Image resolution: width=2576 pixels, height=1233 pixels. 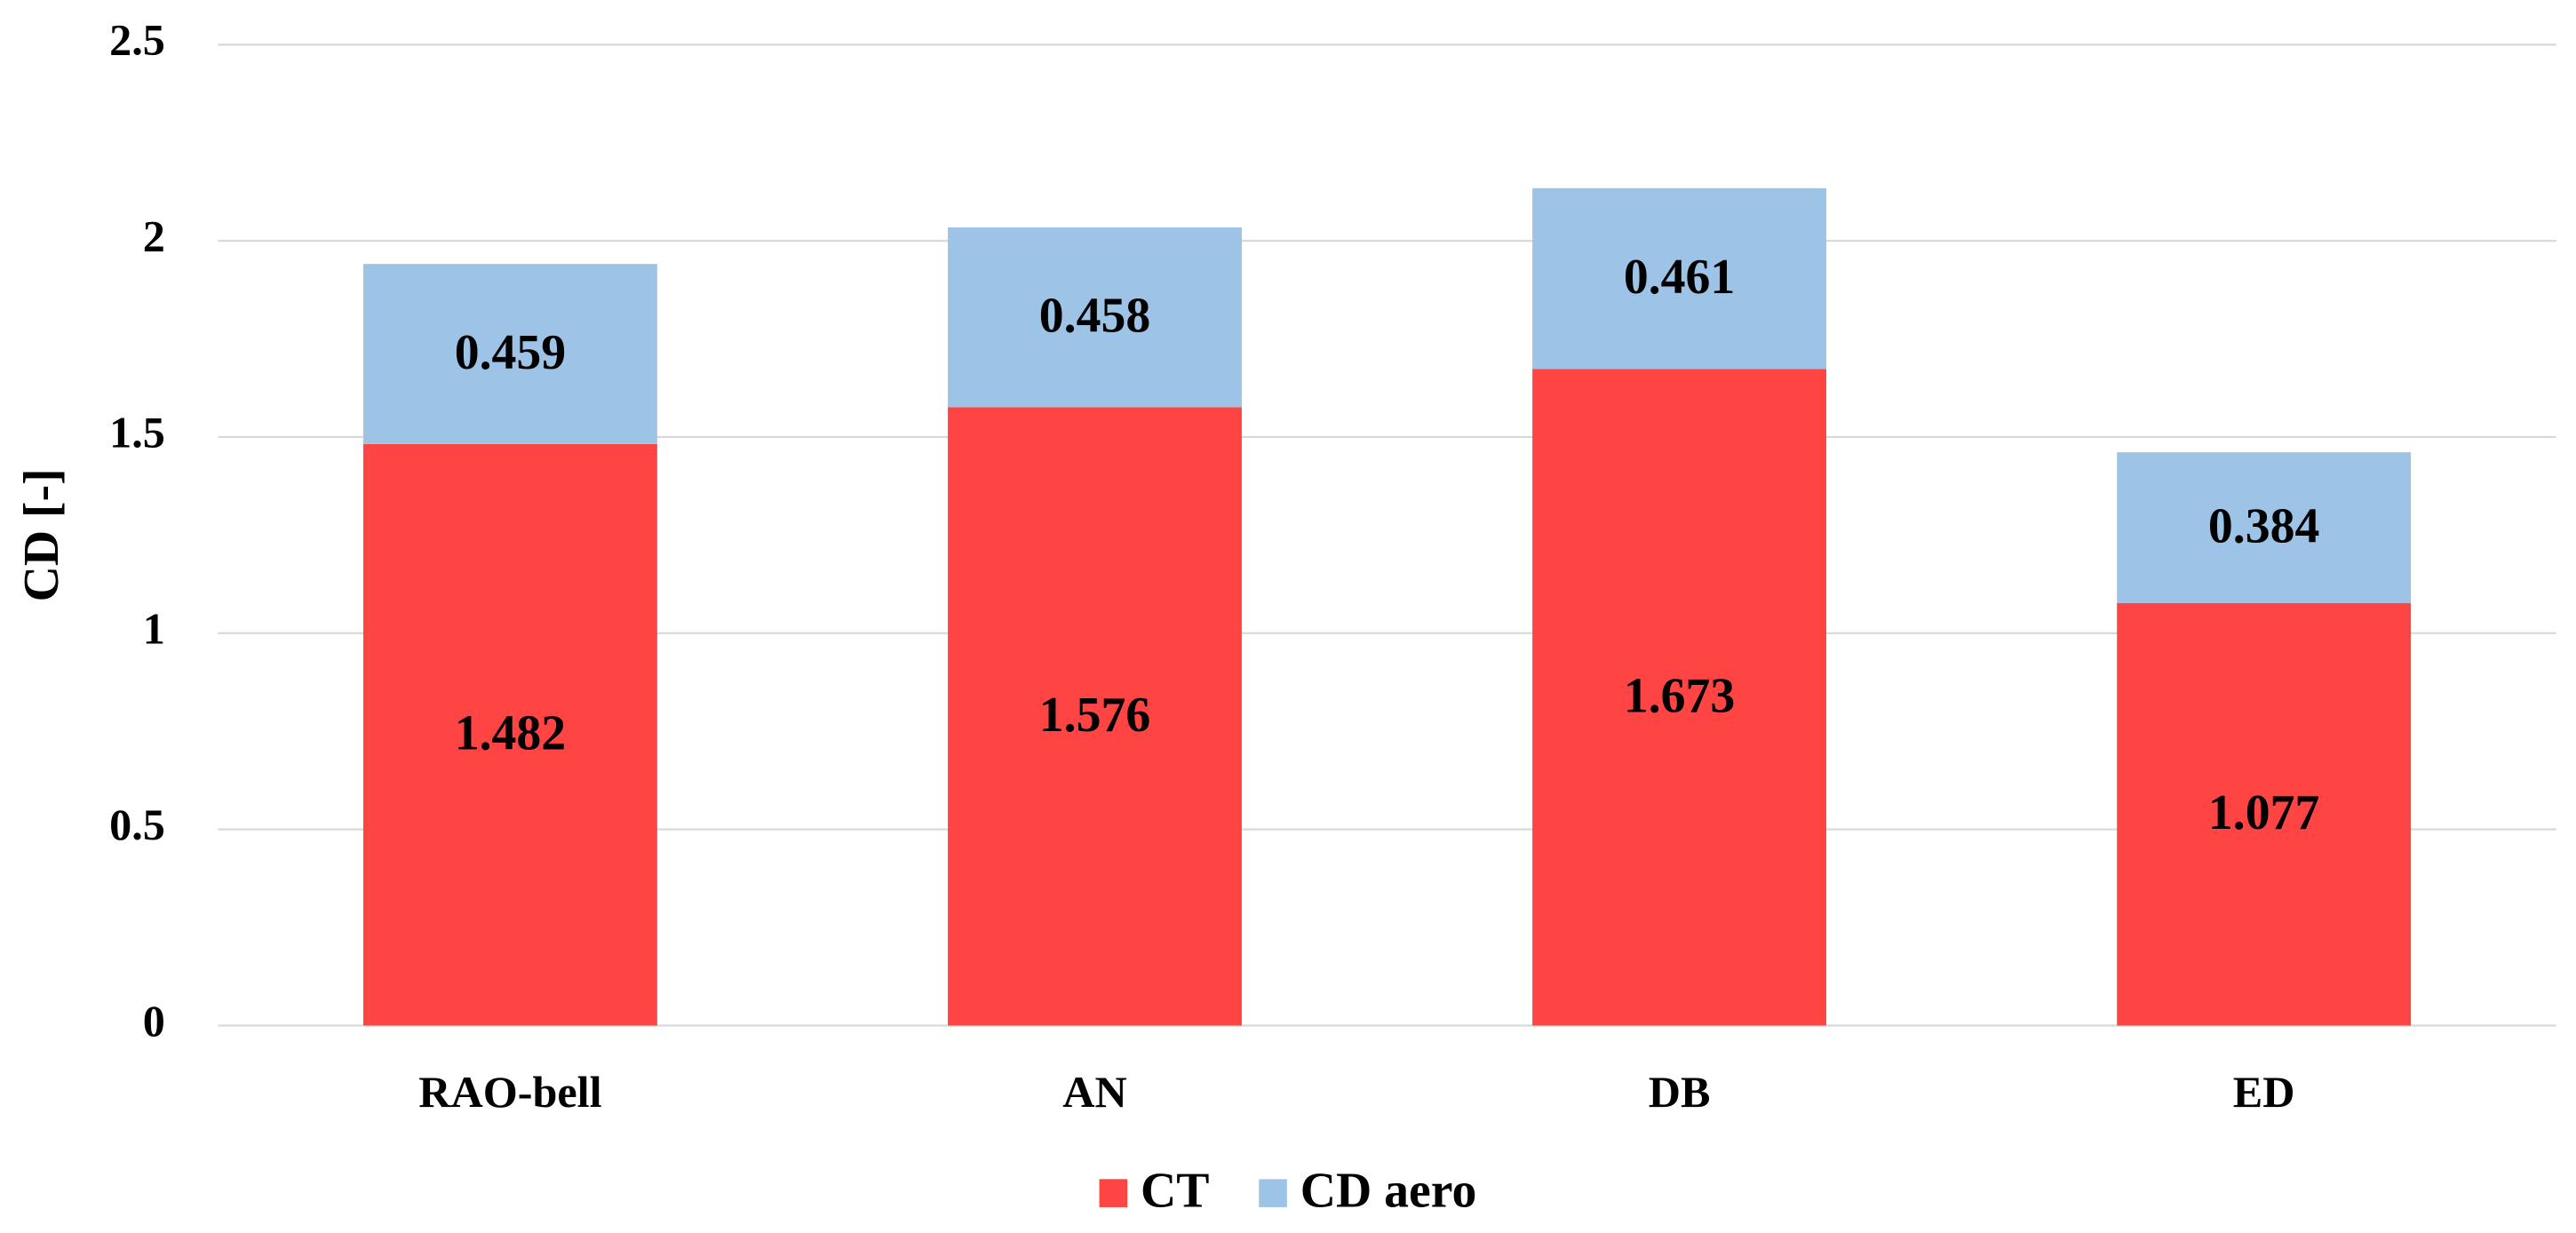 I want to click on data-label: 1.077, so click(x=2263, y=812).